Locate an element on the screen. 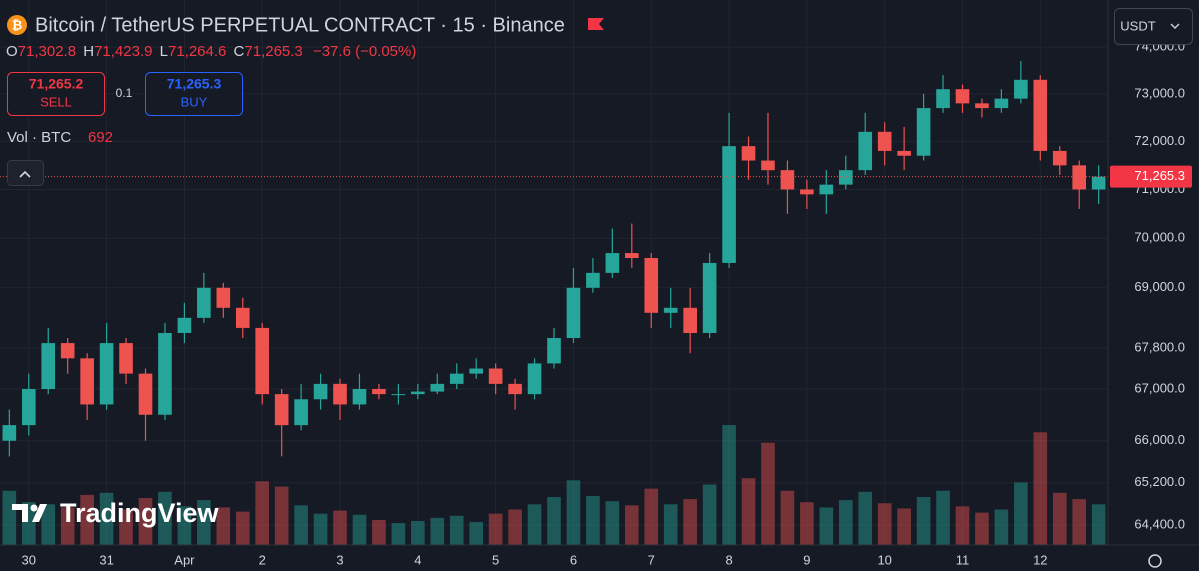  ohlc-key: O is located at coordinates (12, 51).